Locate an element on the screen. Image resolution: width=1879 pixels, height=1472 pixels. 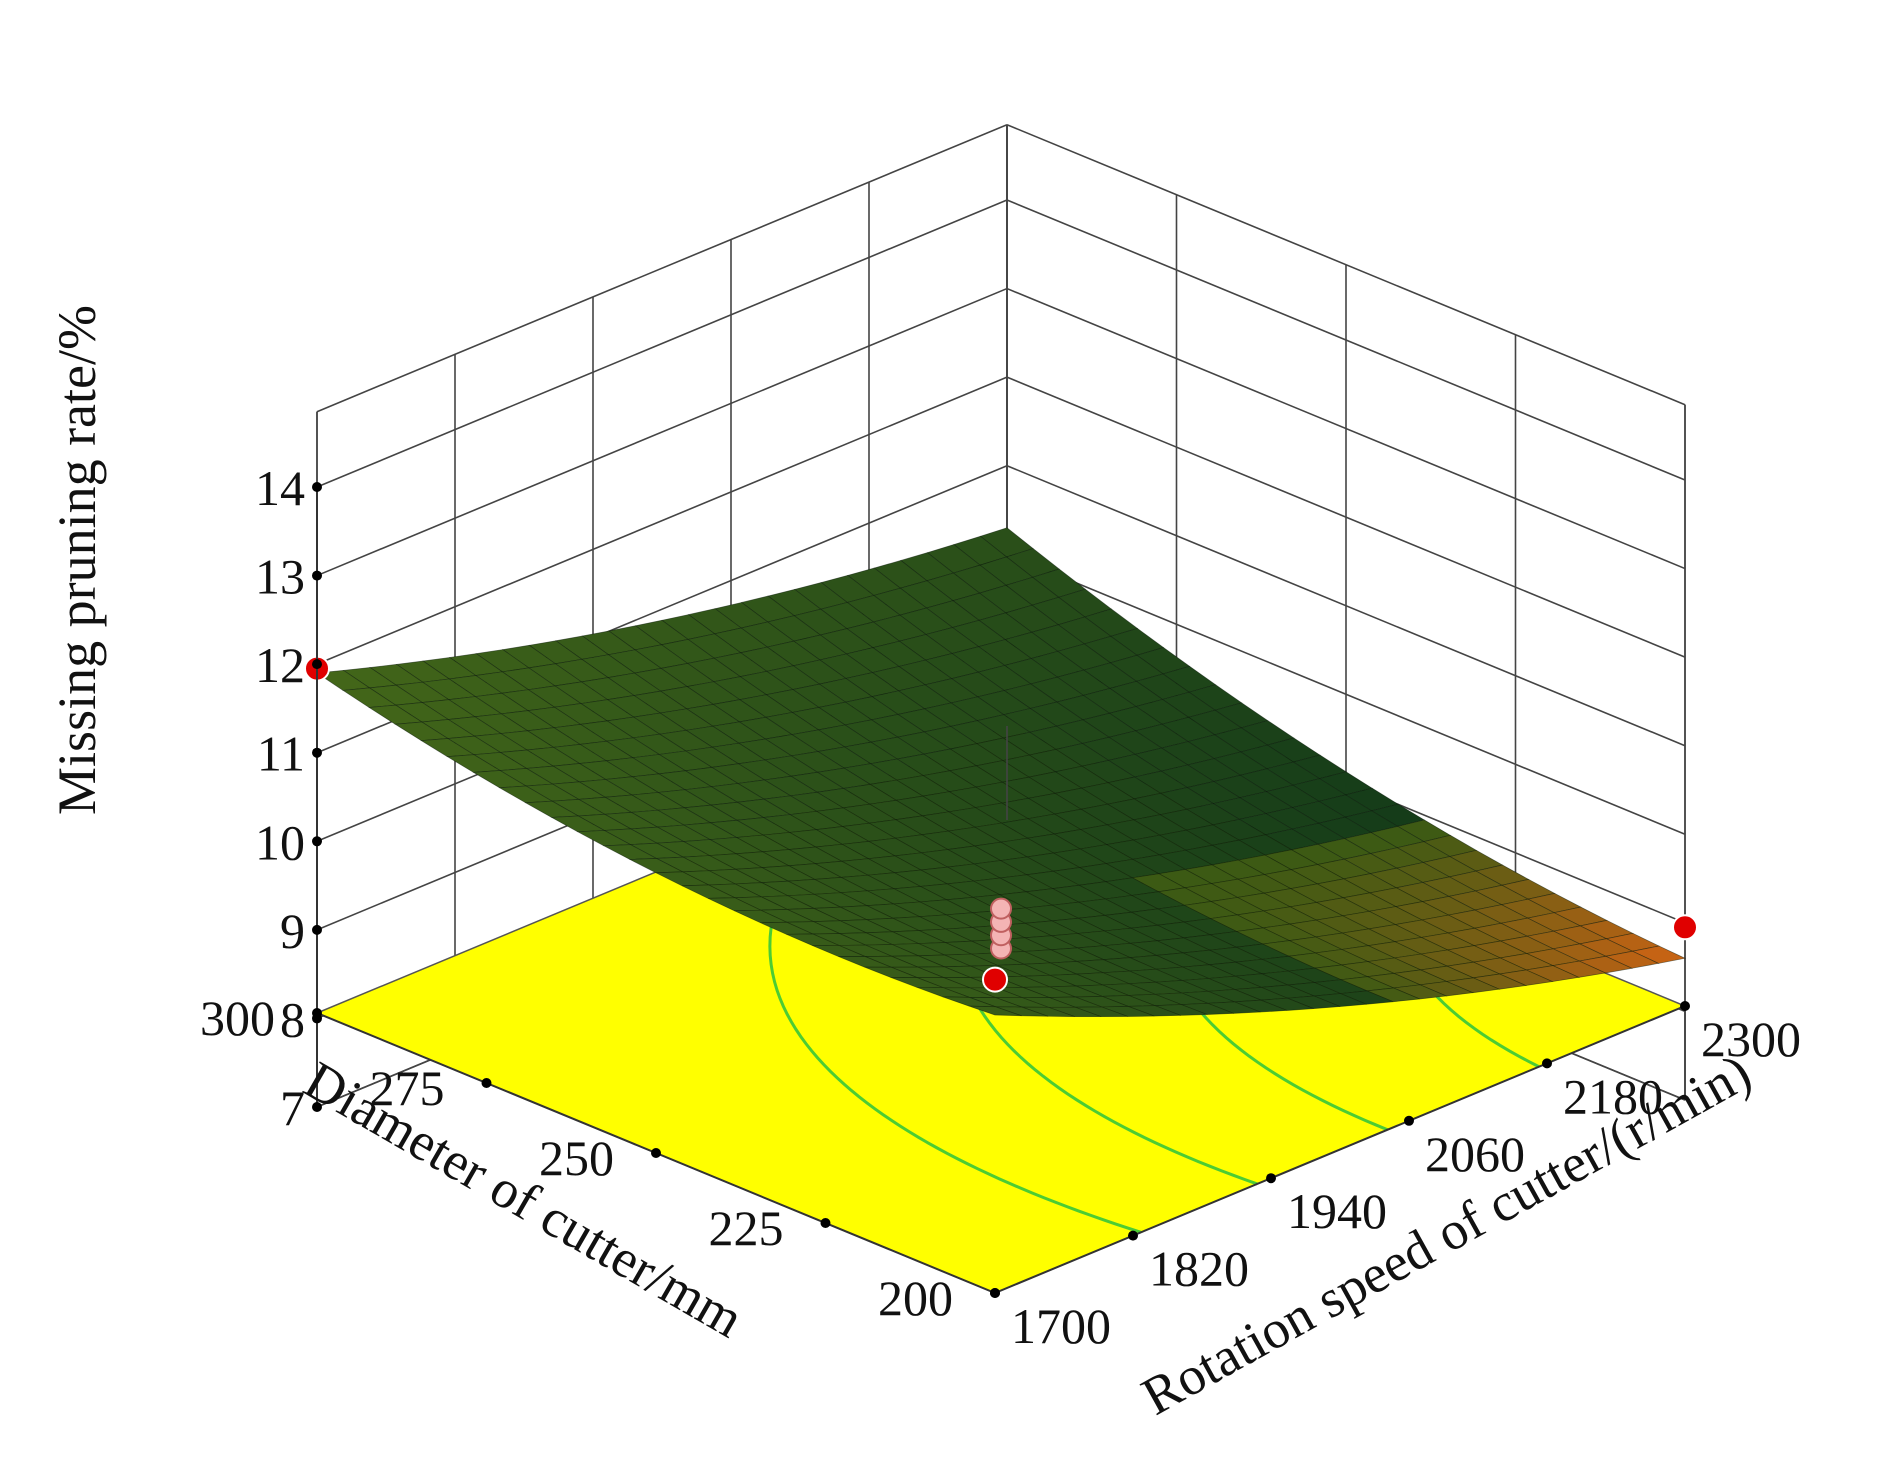
y-tick-label: 1700 is located at coordinates (1061, 1326).